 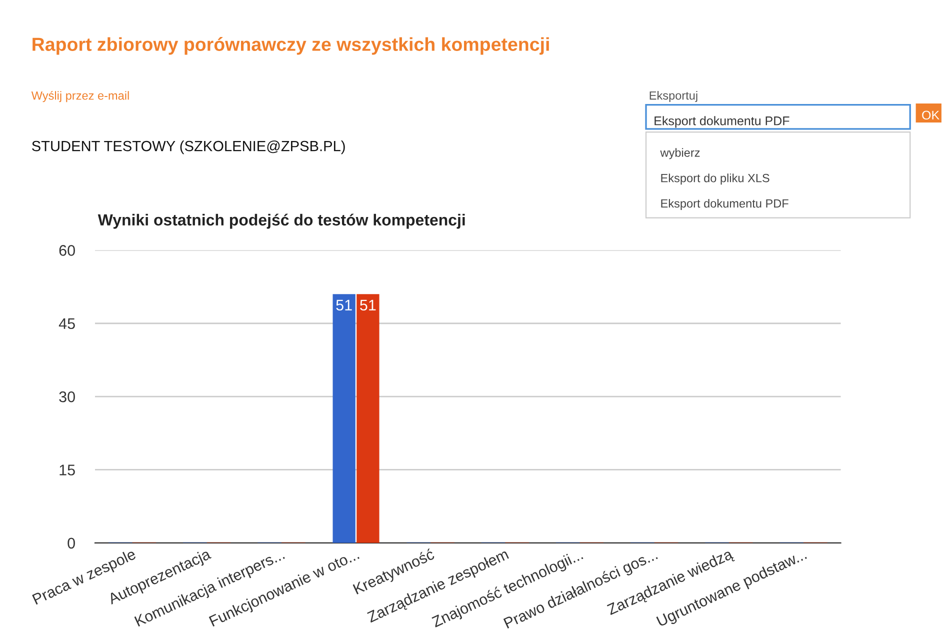 What do you see at coordinates (66, 324) in the screenshot?
I see `y-tick-label: 45` at bounding box center [66, 324].